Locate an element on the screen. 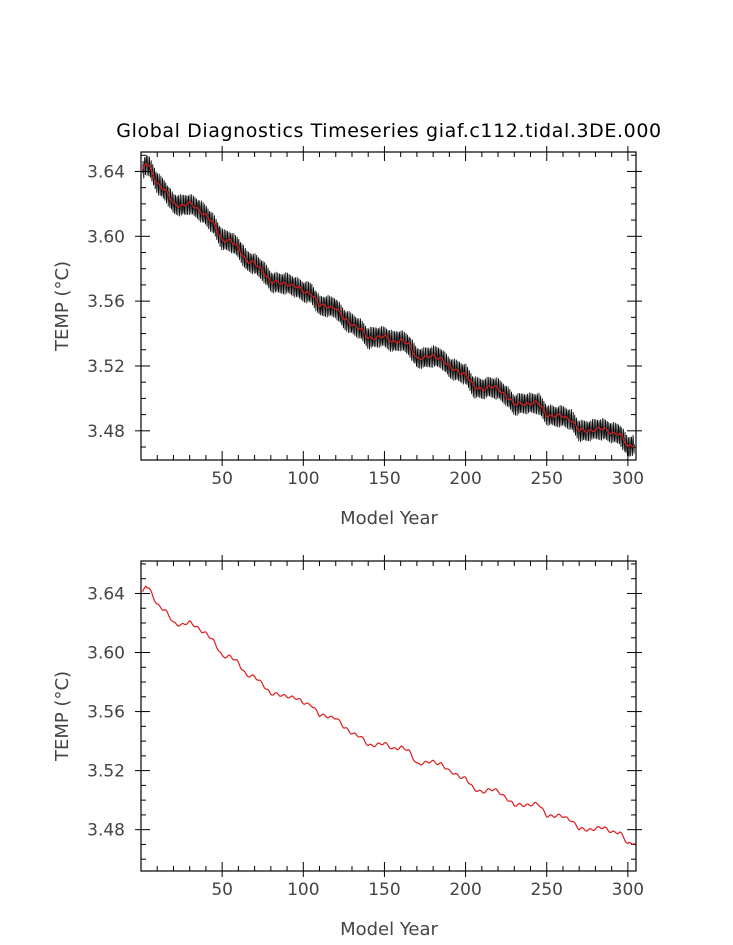 The image size is (733, 945). top-x-axis-label: Model Year is located at coordinates (389, 518).